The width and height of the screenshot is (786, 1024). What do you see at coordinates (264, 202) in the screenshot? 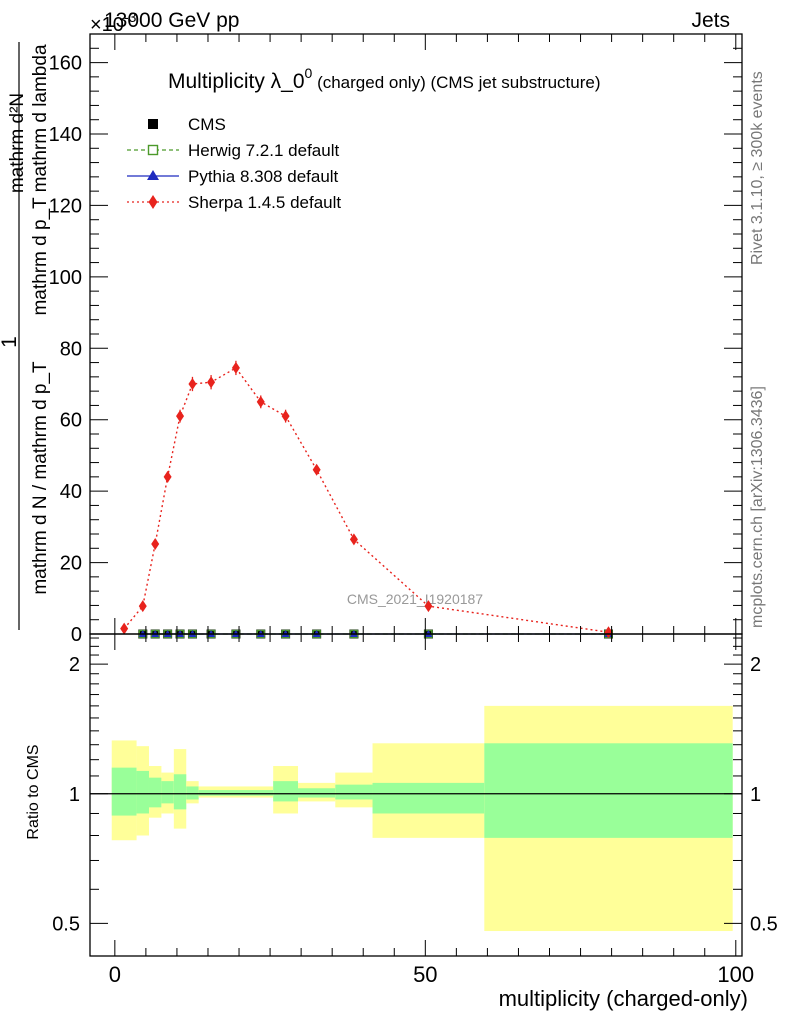
I see `legend-label: Sherpa 1.4.5 default` at bounding box center [264, 202].